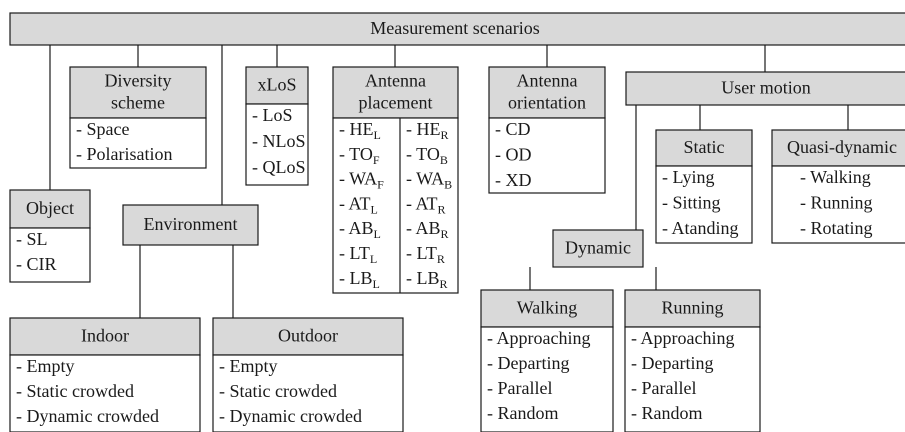 Image resolution: width=905 pixels, height=432 pixels. I want to click on group-header: Static, so click(704, 147).